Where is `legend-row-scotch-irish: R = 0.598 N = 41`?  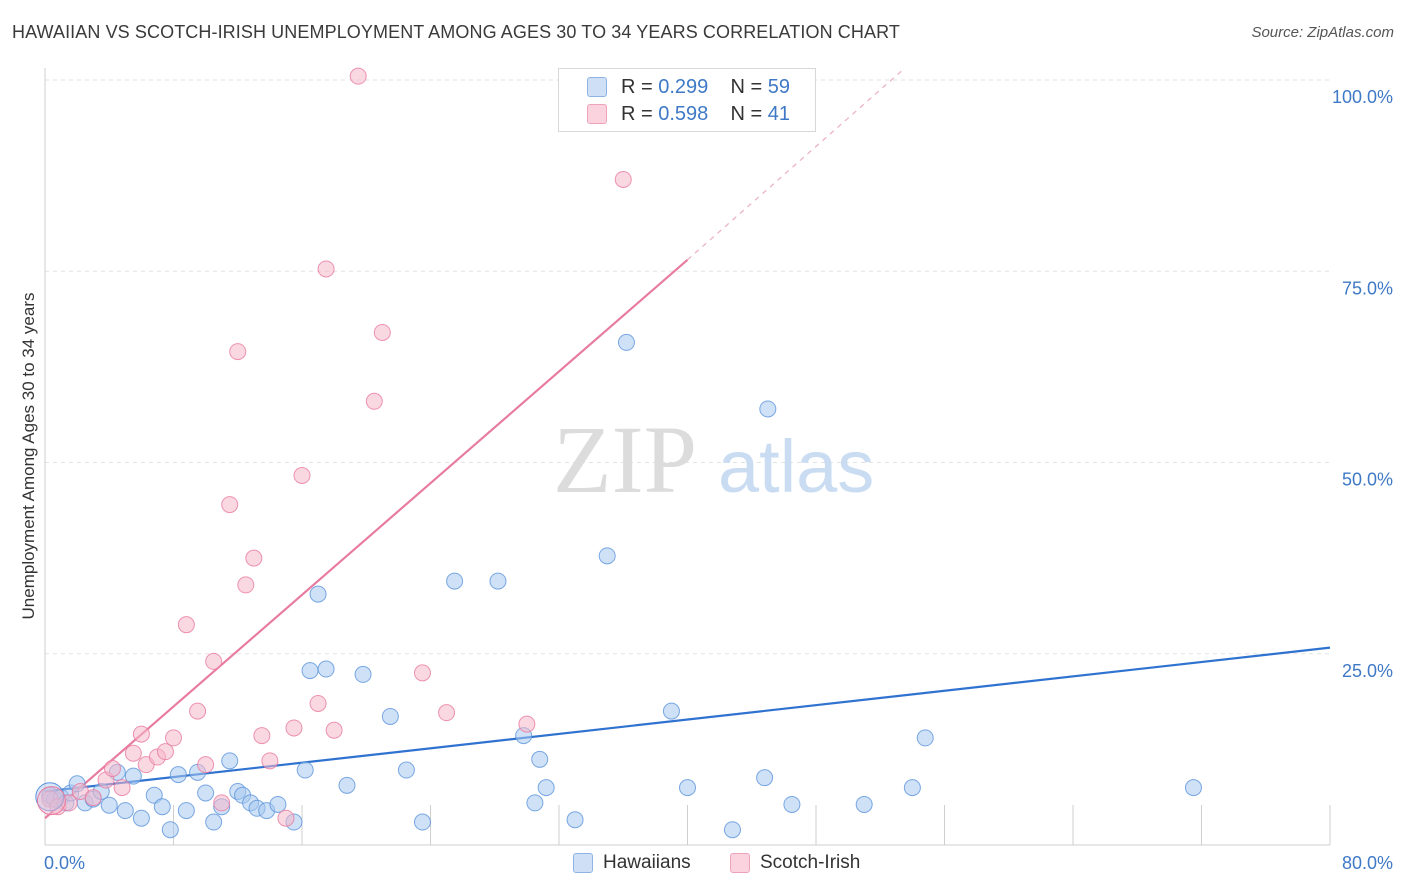 legend-row-scotch-irish: R = 0.598 N = 41 is located at coordinates (689, 114).